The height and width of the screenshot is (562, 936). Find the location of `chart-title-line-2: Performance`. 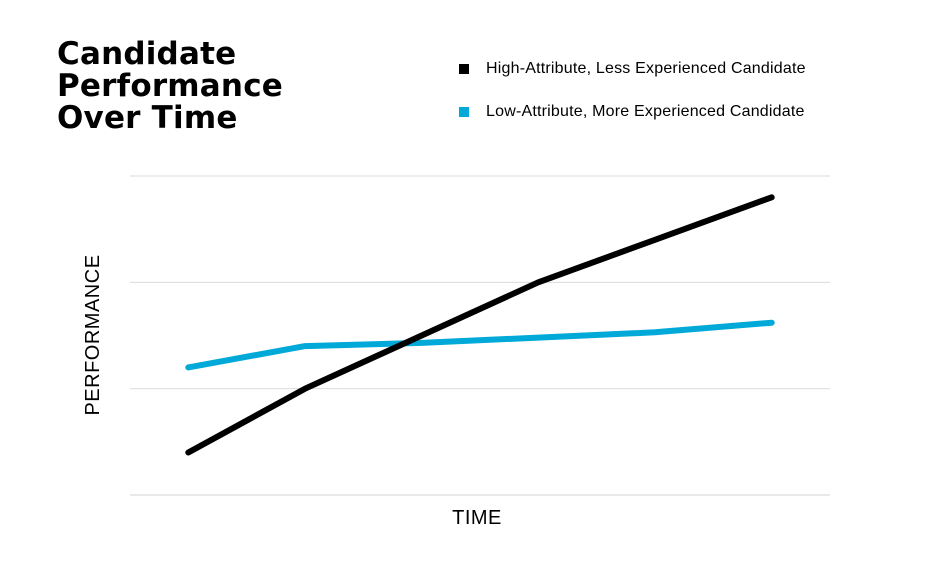

chart-title-line-2: Performance is located at coordinates (170, 86).